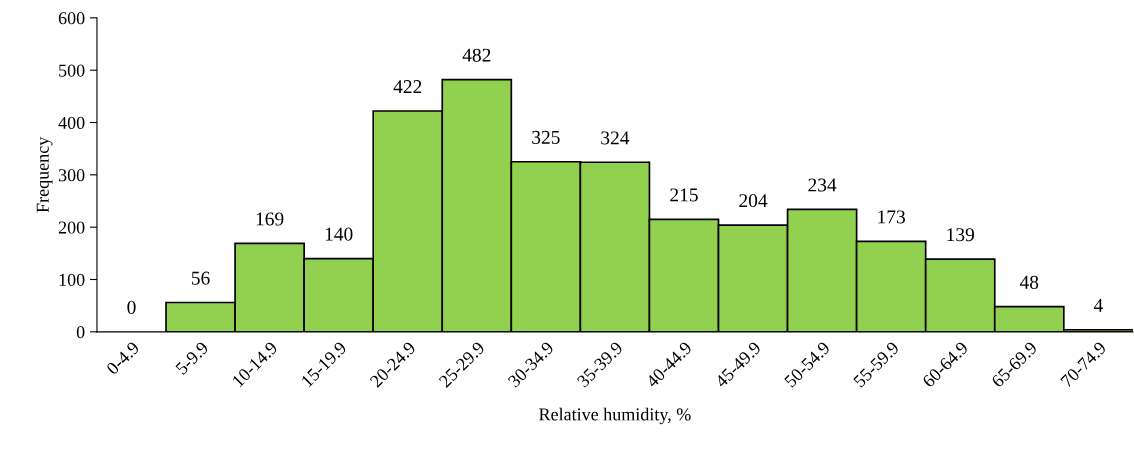  What do you see at coordinates (684, 195) in the screenshot?
I see `data-label: 215` at bounding box center [684, 195].